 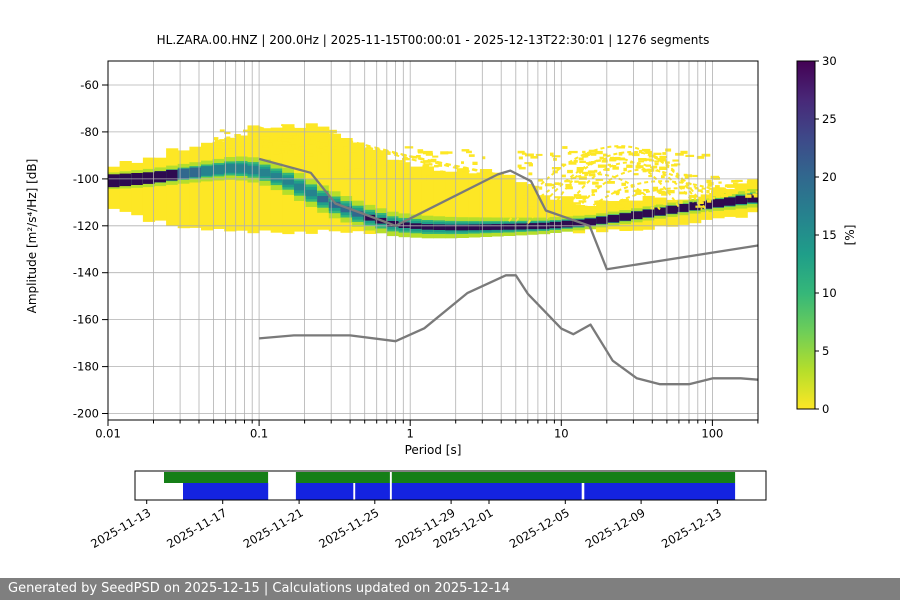 I want to click on y-tick-label: -140, so click(x=86, y=273).